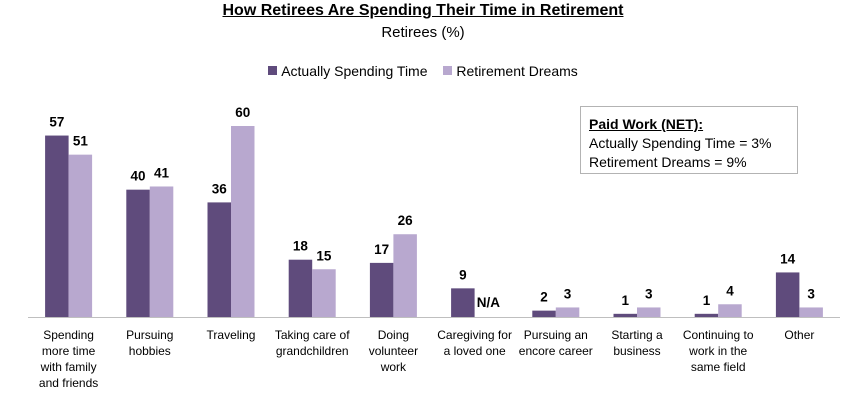 This screenshot has height=400, width=846. I want to click on data-label-actual-6: 2, so click(544, 297).